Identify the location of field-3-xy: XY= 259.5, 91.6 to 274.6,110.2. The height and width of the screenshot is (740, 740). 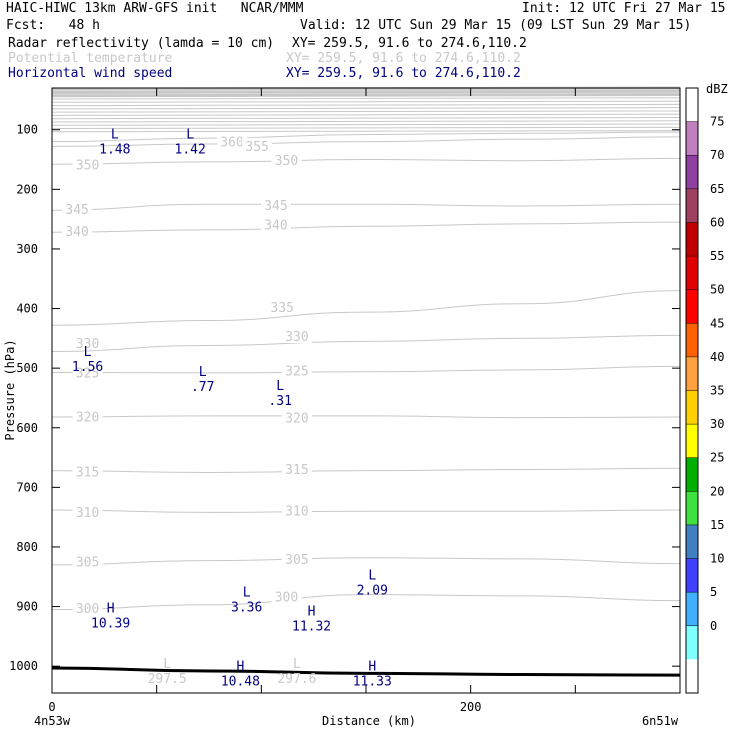
(403, 73).